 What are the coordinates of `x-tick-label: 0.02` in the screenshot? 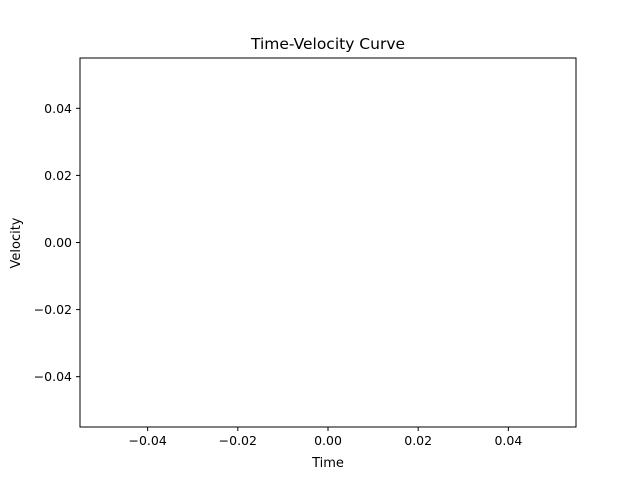 It's located at (418, 440).